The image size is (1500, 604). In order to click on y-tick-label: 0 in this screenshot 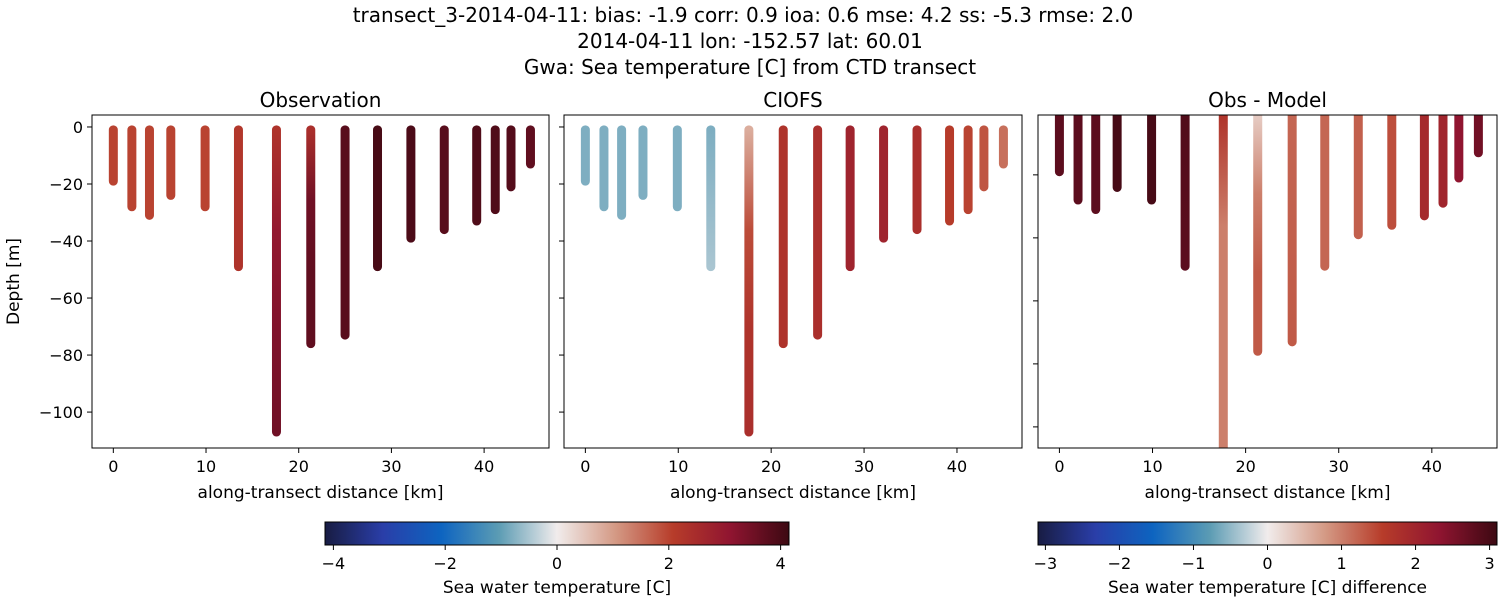, I will do `click(78, 127)`.